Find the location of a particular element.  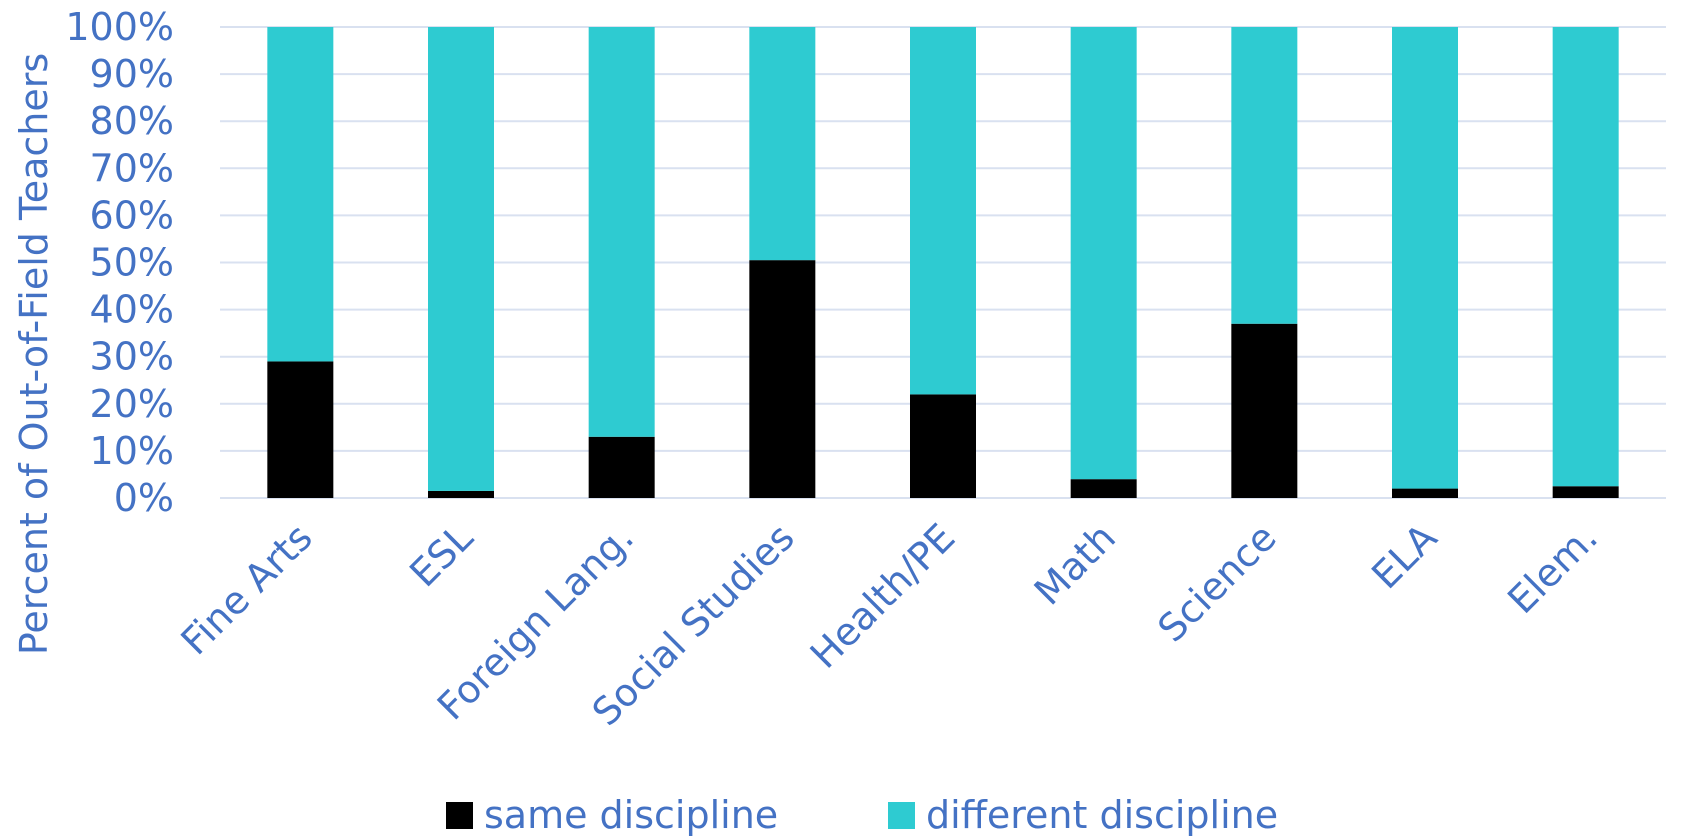

bar-same-esl is located at coordinates (461, 494).